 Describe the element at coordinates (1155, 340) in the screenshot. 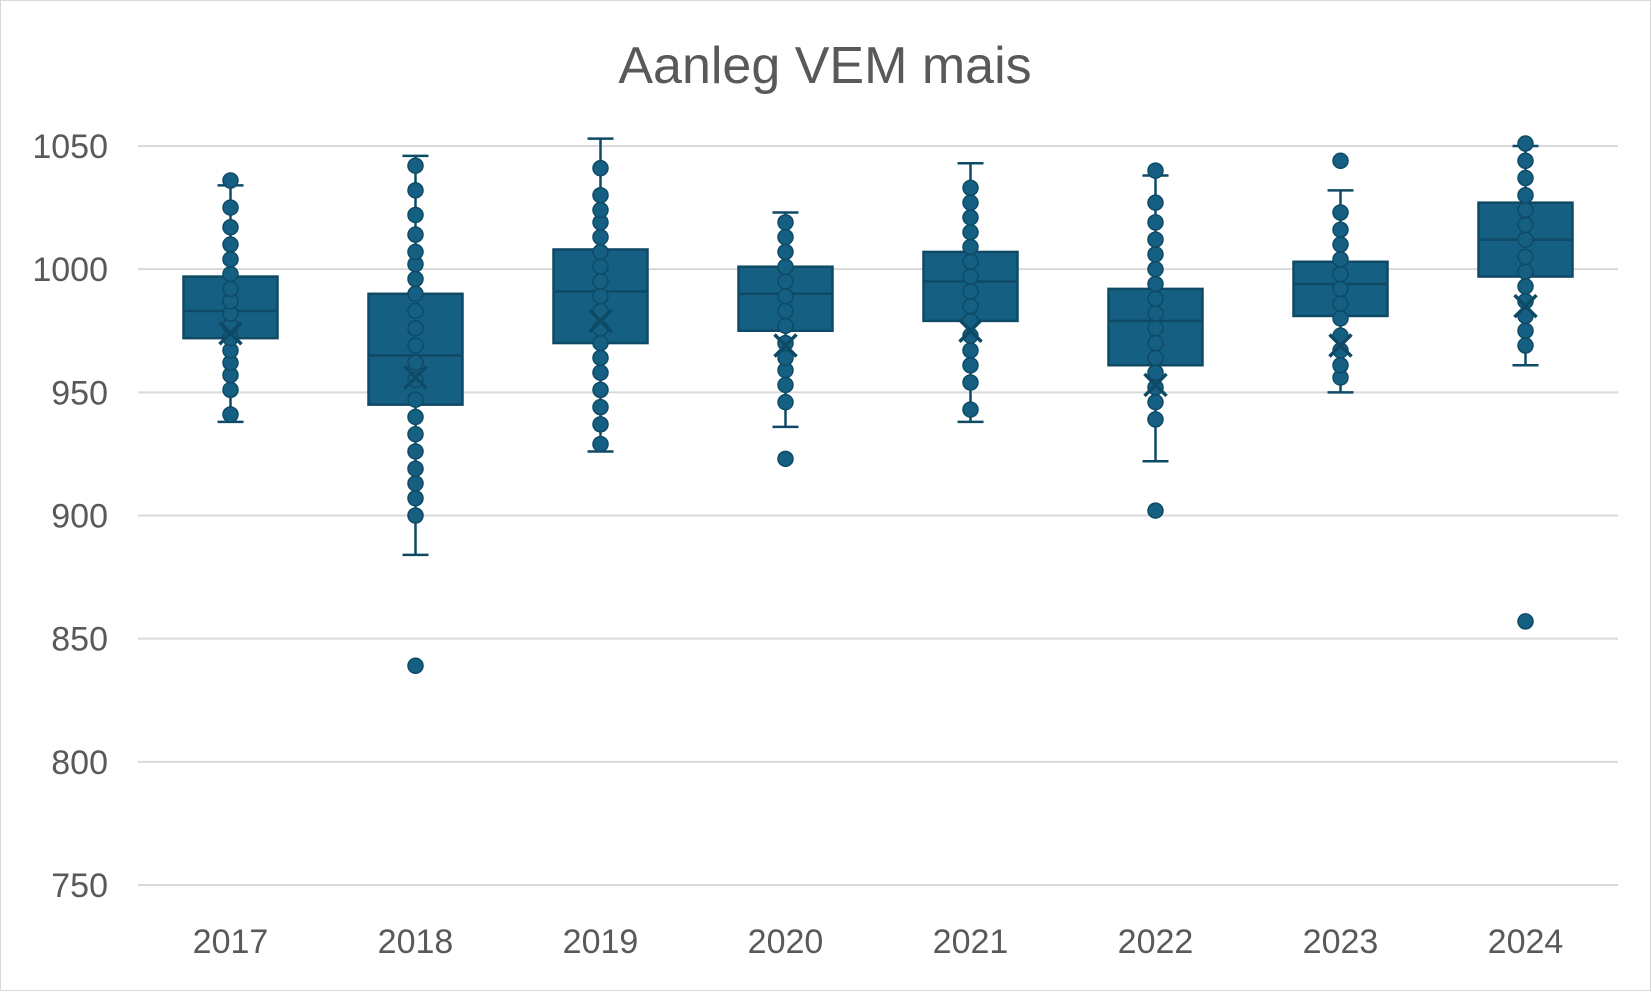

I see `box-2022` at that location.